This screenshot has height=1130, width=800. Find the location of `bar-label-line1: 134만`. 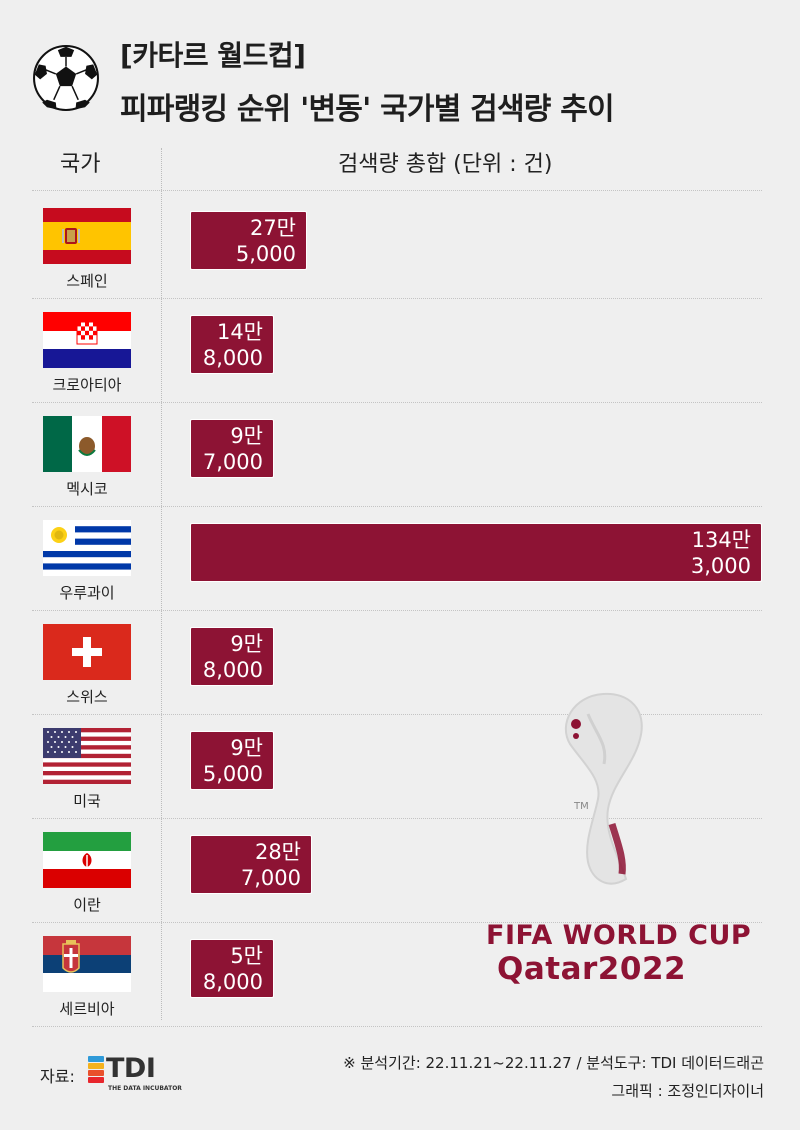

bar-label-line1: 134만 is located at coordinates (721, 540).